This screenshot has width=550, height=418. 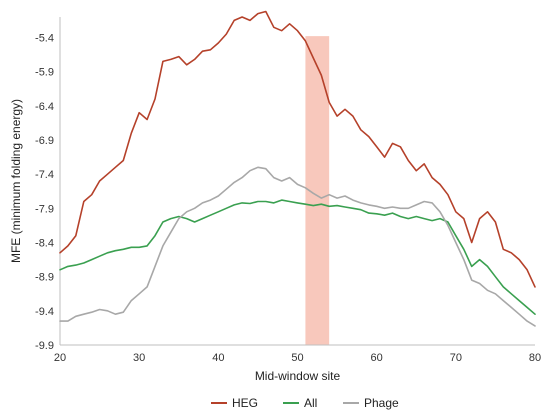 I want to click on y-tick-label: -9.4, so click(x=44, y=312).